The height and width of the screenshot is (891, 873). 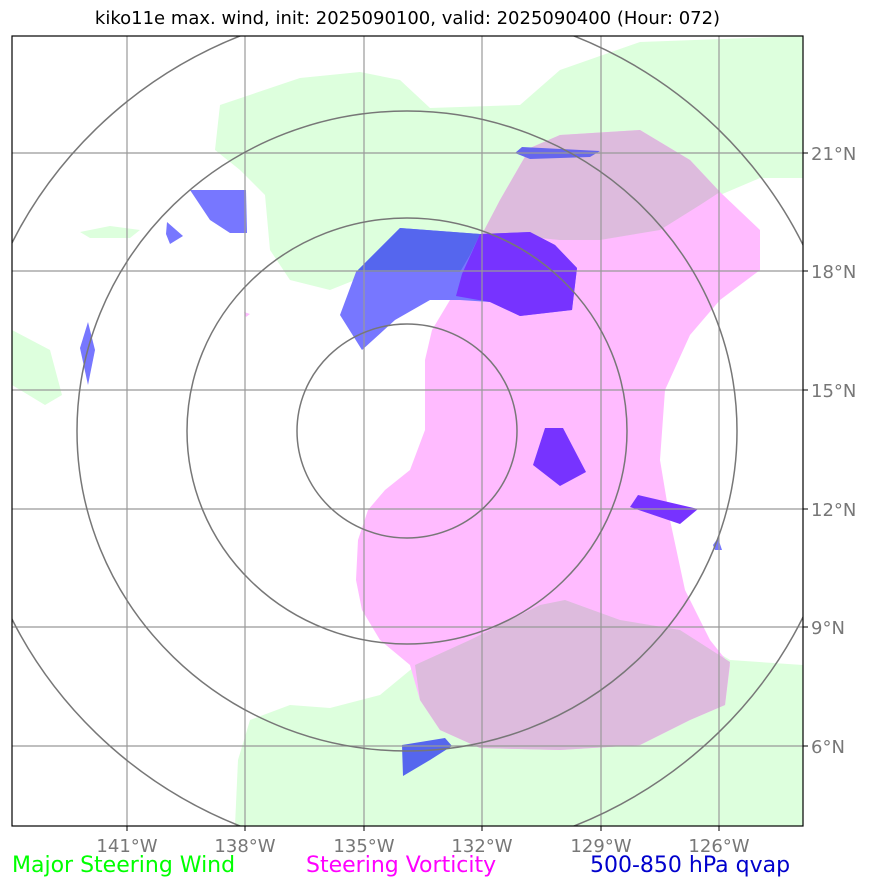 I want to click on vorticity-overlap-south, so click(x=572, y=675).